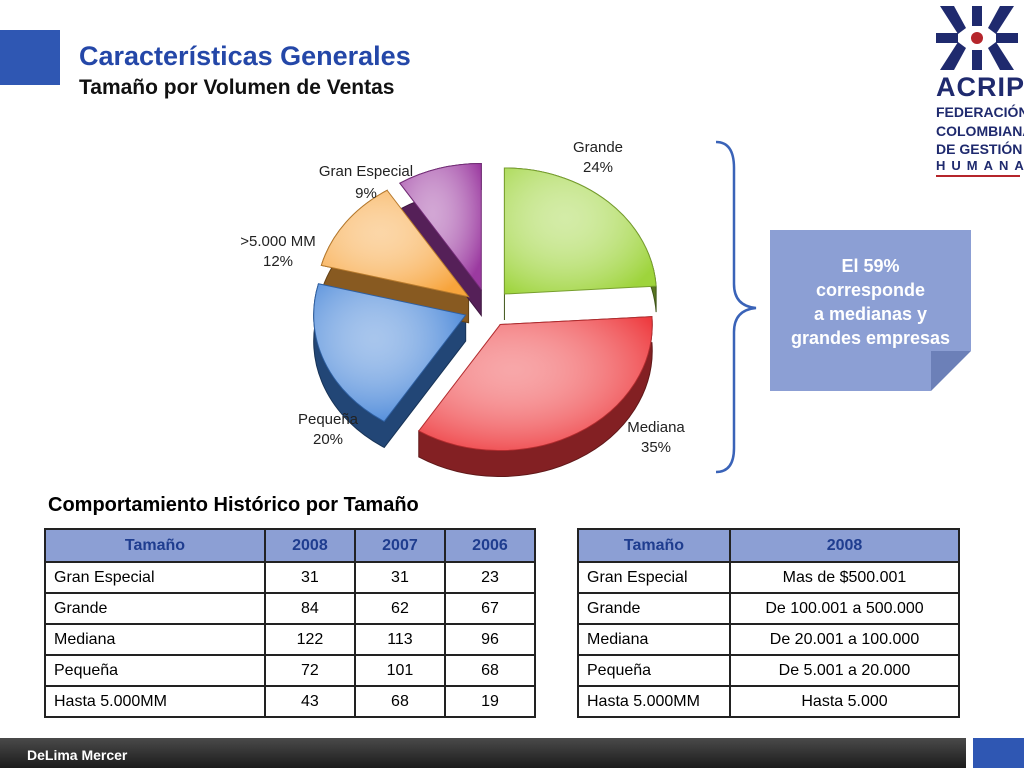  I want to click on callout-line-3: a medianas y, so click(870, 314).